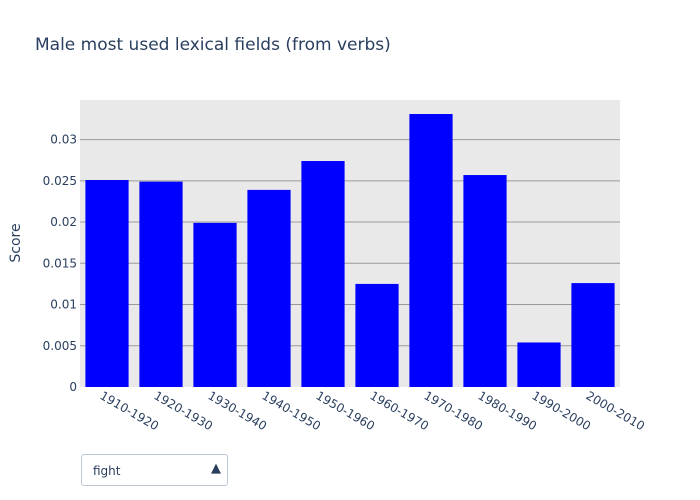 The width and height of the screenshot is (700, 500). I want to click on x-tick-label: 1990-2000, so click(562, 410).